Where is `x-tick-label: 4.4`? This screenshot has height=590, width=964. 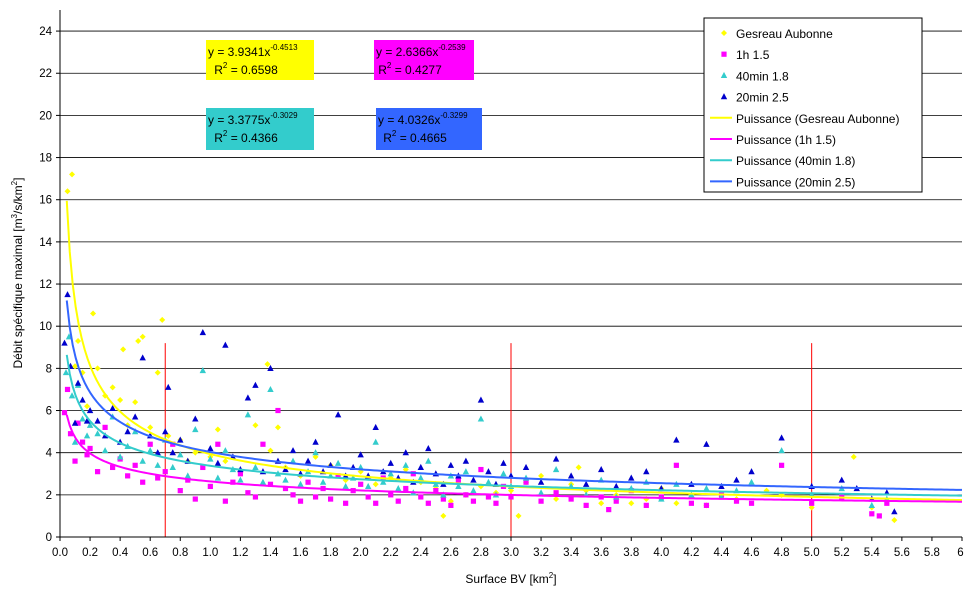 x-tick-label: 4.4 is located at coordinates (721, 553).